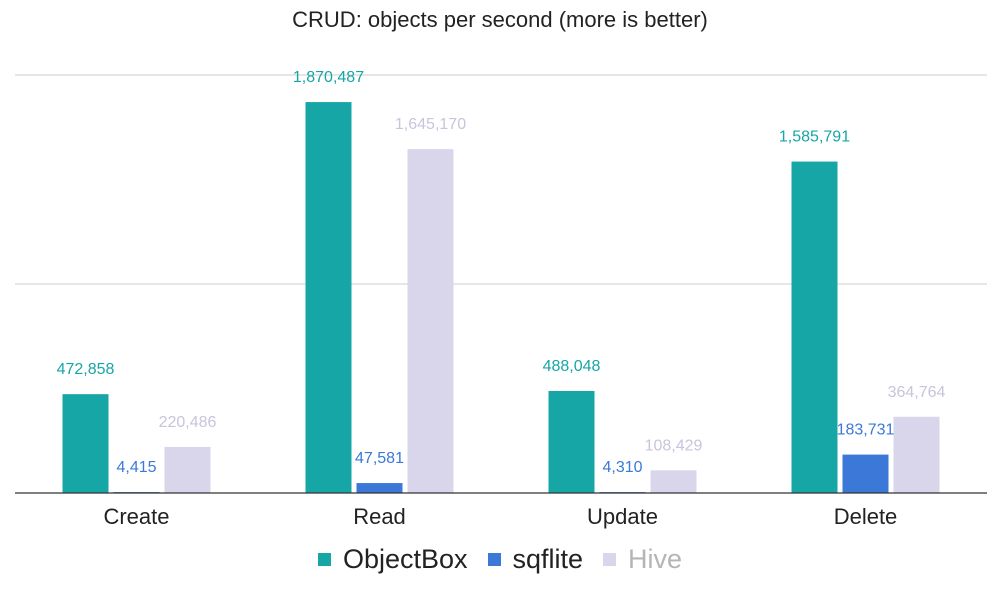  Describe the element at coordinates (814, 327) in the screenshot. I see `bar-objectbox-delete` at that location.